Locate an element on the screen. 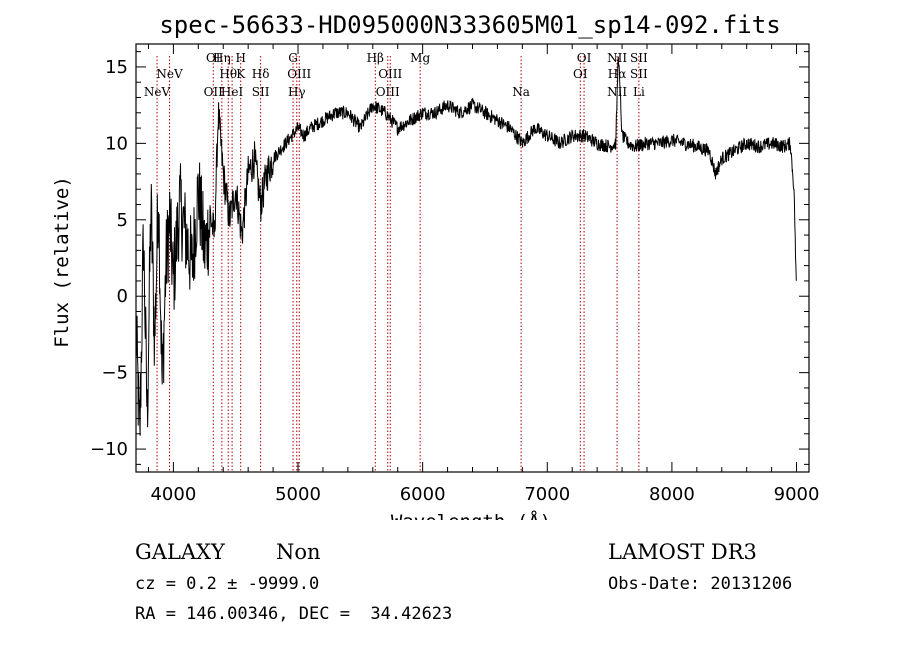  spectral-line-label: Na is located at coordinates (521, 92).